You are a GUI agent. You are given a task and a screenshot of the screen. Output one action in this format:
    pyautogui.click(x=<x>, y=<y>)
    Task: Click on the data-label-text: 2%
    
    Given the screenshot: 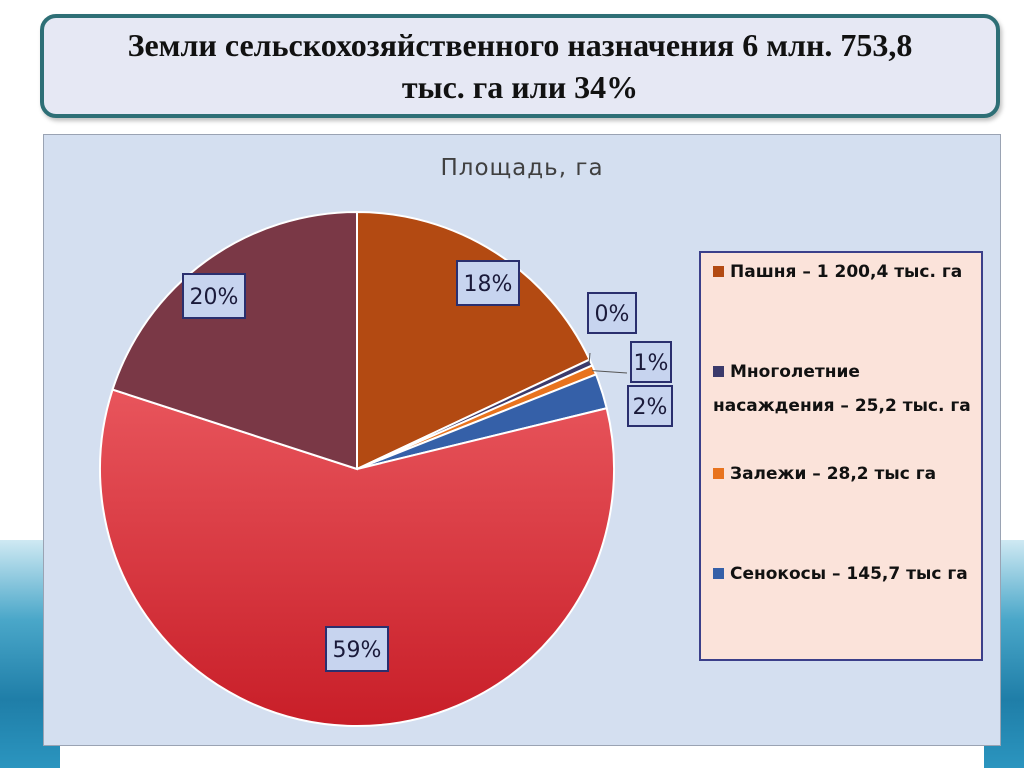 What is the action you would take?
    pyautogui.click(x=650, y=407)
    